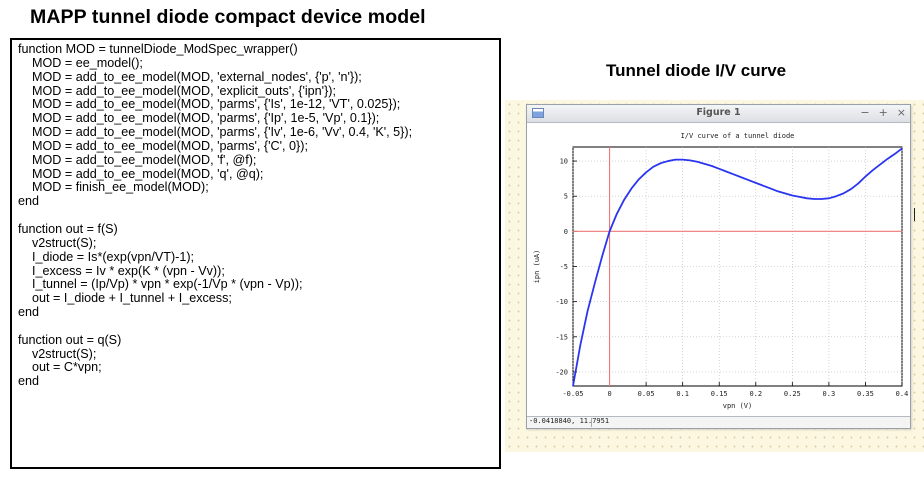  Describe the element at coordinates (696, 70) in the screenshot. I see `slide-title-right: Tunnel diode I/V curve` at that location.